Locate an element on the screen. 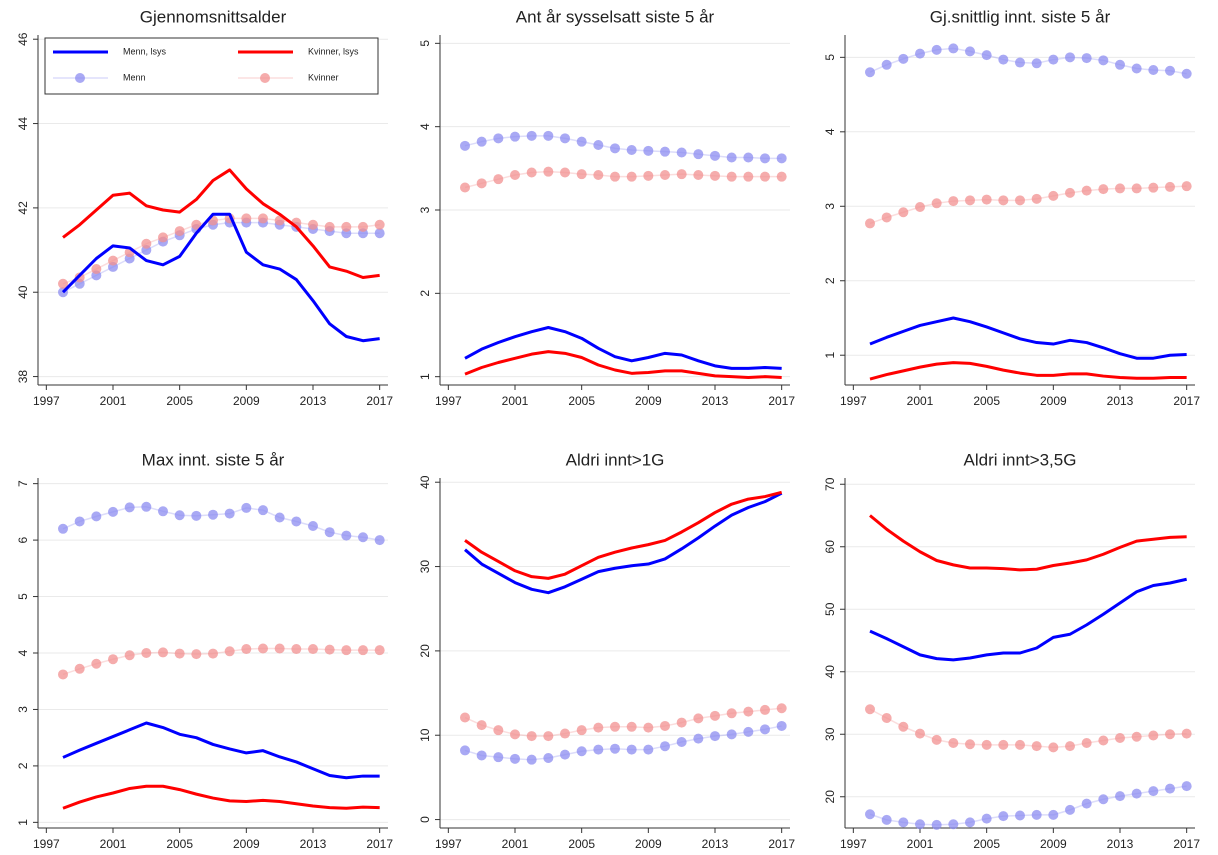 The height and width of the screenshot is (855, 1218). legend-box is located at coordinates (211, 66).